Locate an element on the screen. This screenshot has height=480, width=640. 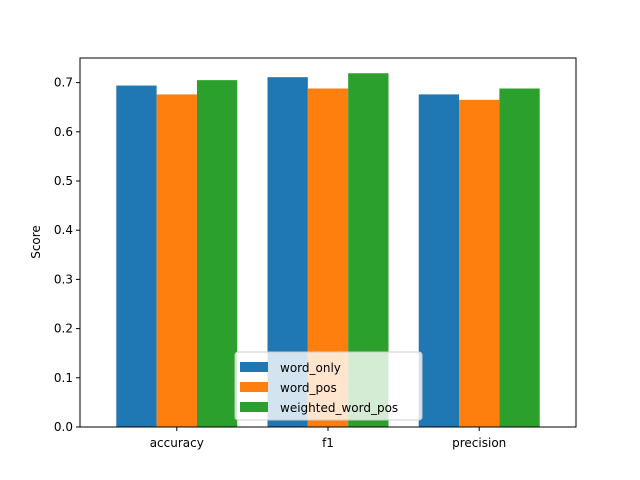
x-tick-label: accuracy is located at coordinates (177, 443).